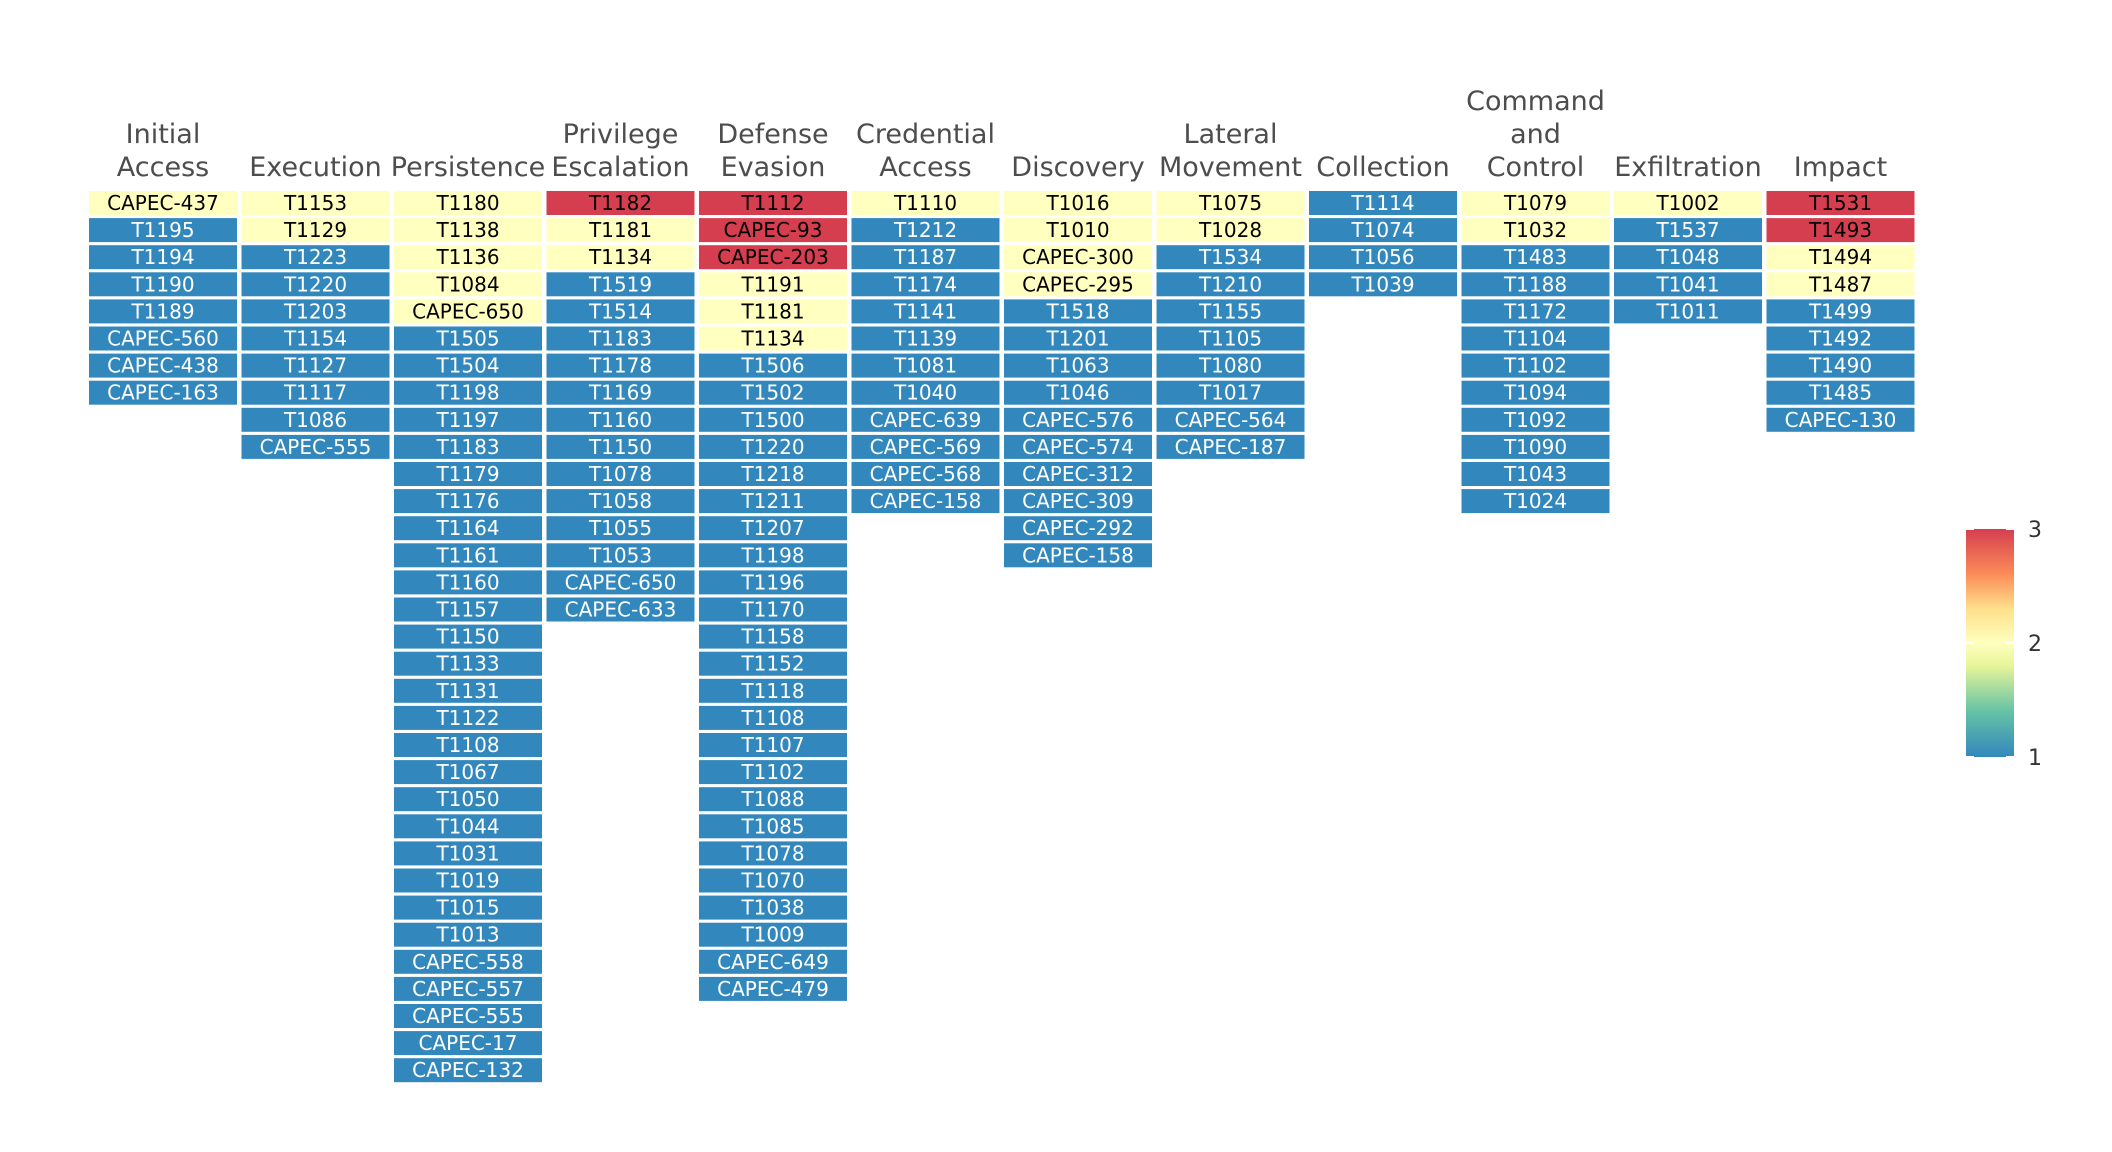 This screenshot has height=1152, width=2112. I want to click on technique-label: T1028, so click(1230, 230).